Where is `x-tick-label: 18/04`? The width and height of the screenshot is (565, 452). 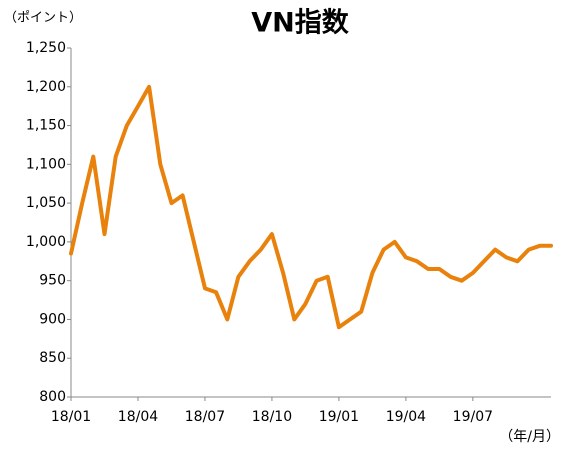
x-tick-label: 18/04 is located at coordinates (138, 417).